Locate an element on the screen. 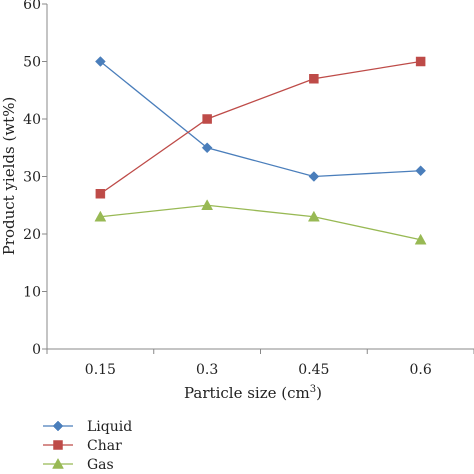 The width and height of the screenshot is (474, 474). series-line-gas is located at coordinates (260, 222).